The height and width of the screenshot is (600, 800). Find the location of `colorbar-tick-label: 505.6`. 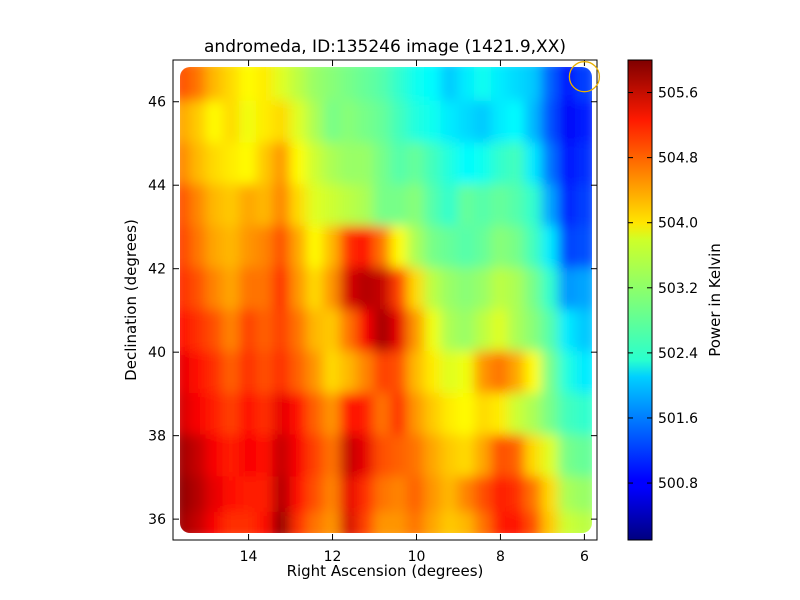

colorbar-tick-label: 505.6 is located at coordinates (678, 94).